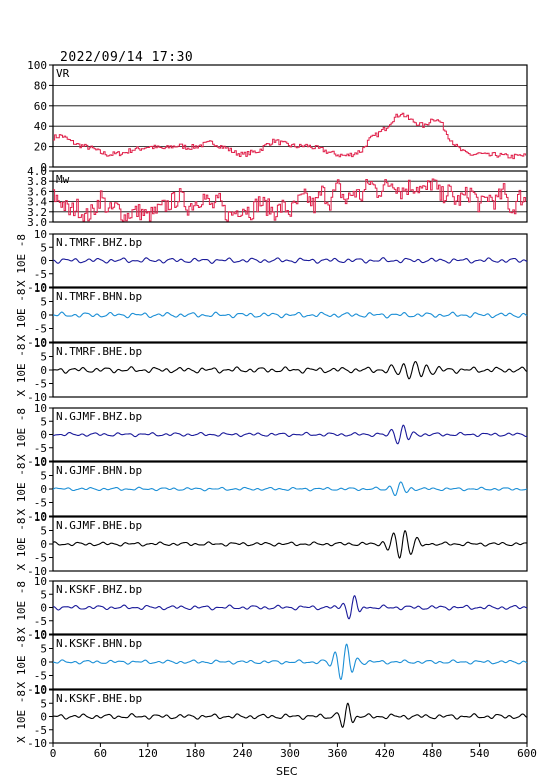 The image size is (554, 781). What do you see at coordinates (527, 753) in the screenshot?
I see `xtick-label: 600` at bounding box center [527, 753].